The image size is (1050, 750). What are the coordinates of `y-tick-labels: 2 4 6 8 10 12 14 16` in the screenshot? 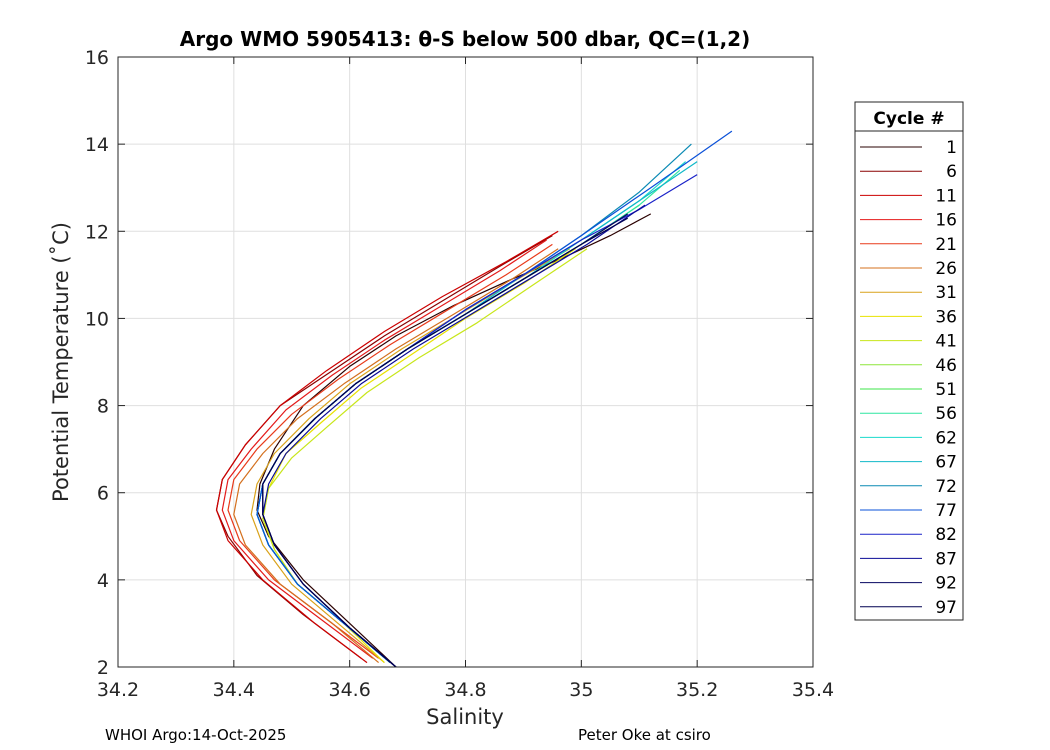 It's located at (97, 363).